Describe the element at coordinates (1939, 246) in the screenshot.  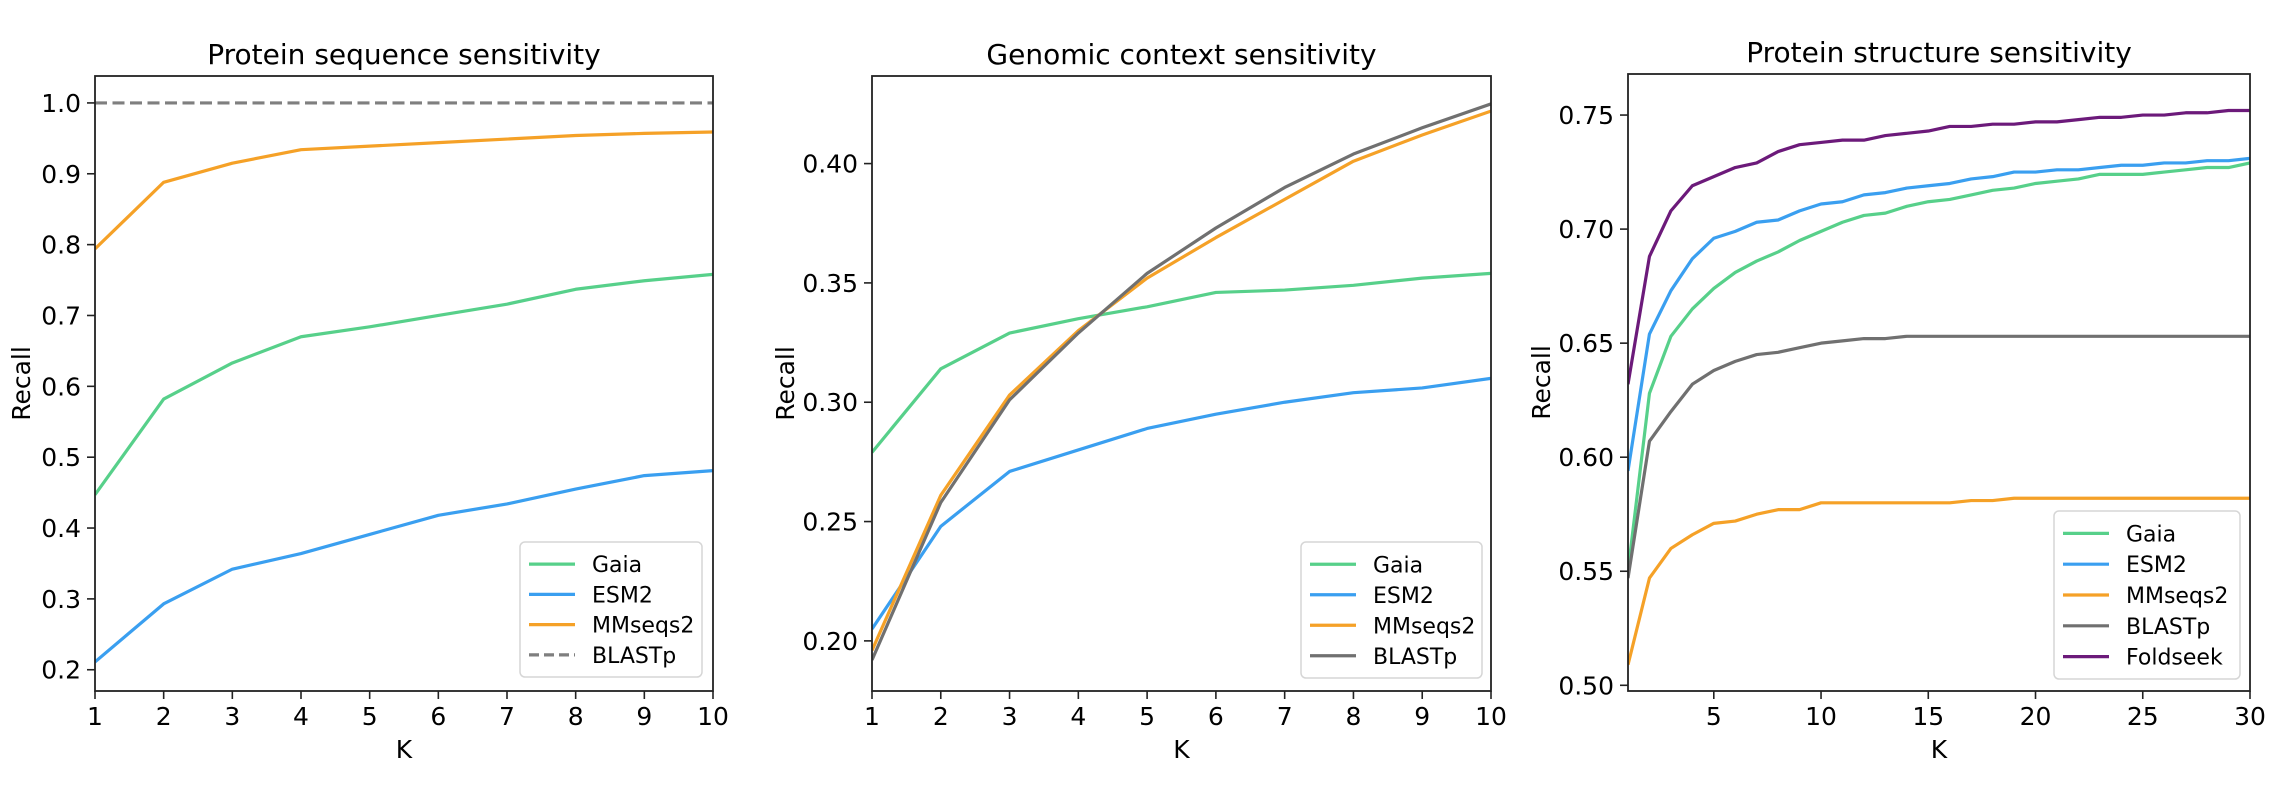
I see `line-foldseek` at that location.